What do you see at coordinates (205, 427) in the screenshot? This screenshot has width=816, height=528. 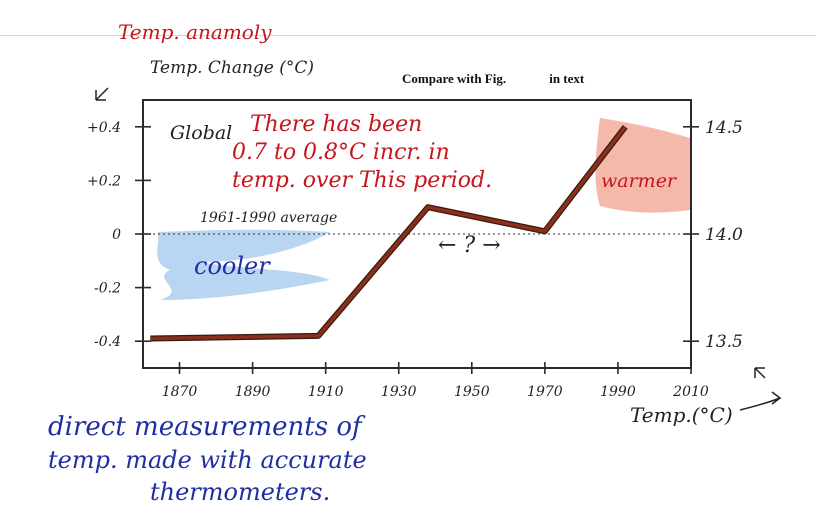 I see `bottom-note-1: direct measurements of` at bounding box center [205, 427].